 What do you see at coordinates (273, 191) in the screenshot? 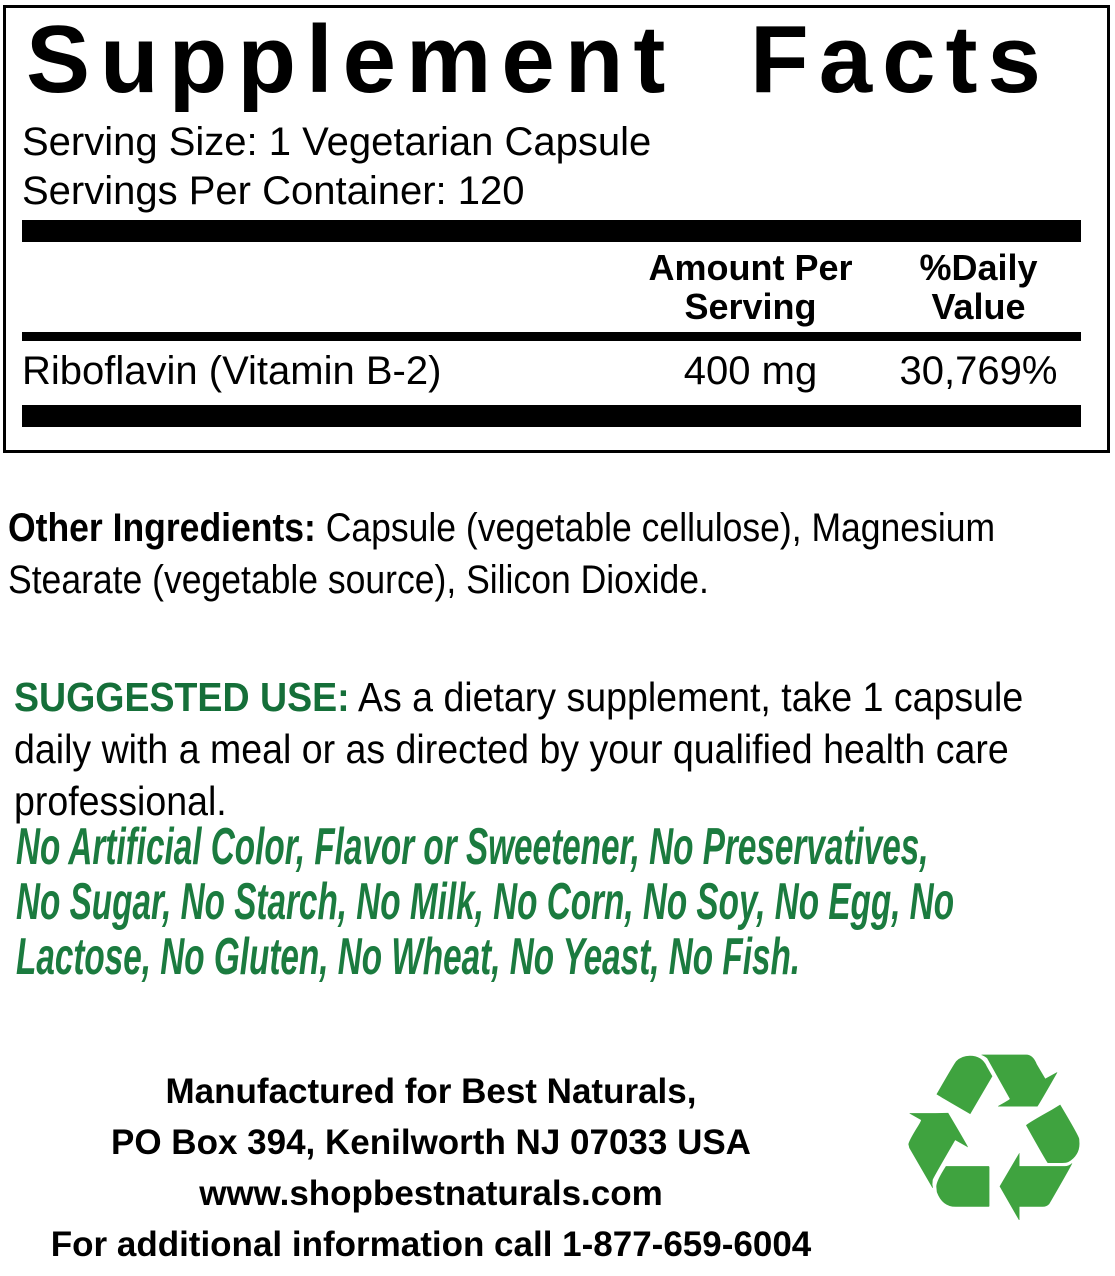
I see `servings-per-container: Servings Per Container: 120` at bounding box center [273, 191].